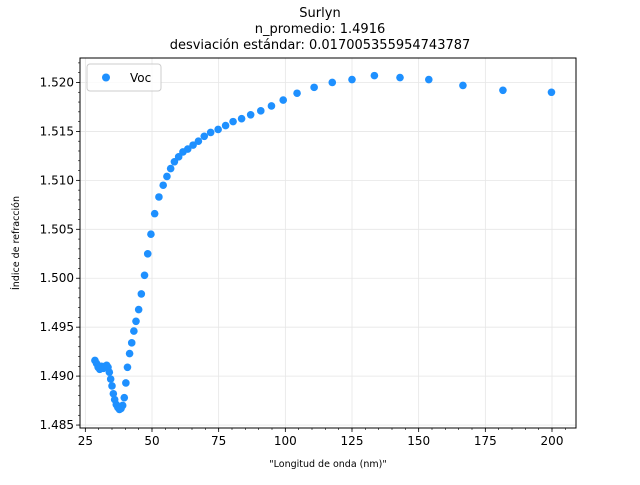 The width and height of the screenshot is (640, 485). Describe the element at coordinates (552, 441) in the screenshot. I see `x-tick-label: 200` at that location.